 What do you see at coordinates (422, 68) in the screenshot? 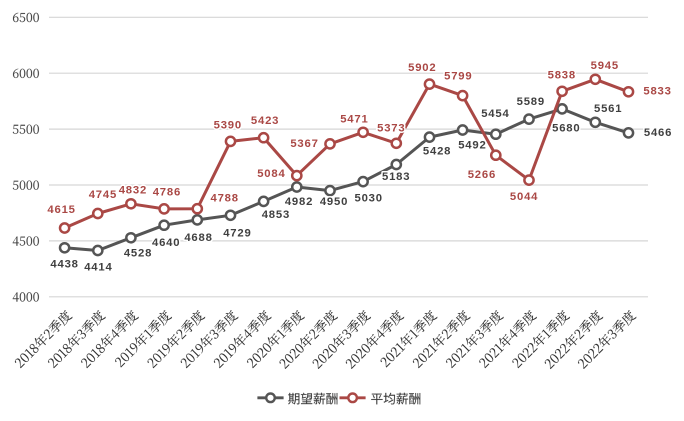
I see `svg-text: 5902` at bounding box center [422, 68].